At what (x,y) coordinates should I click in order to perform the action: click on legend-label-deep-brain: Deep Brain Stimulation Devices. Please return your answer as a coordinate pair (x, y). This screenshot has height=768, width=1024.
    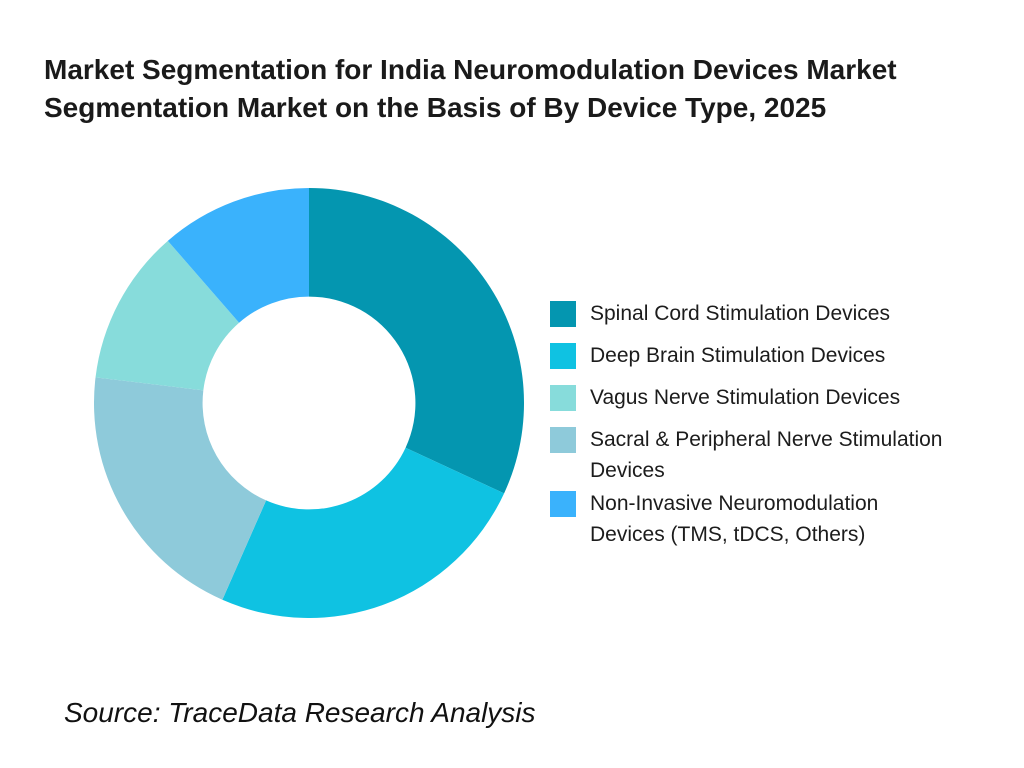
    Looking at the image, I should click on (738, 355).